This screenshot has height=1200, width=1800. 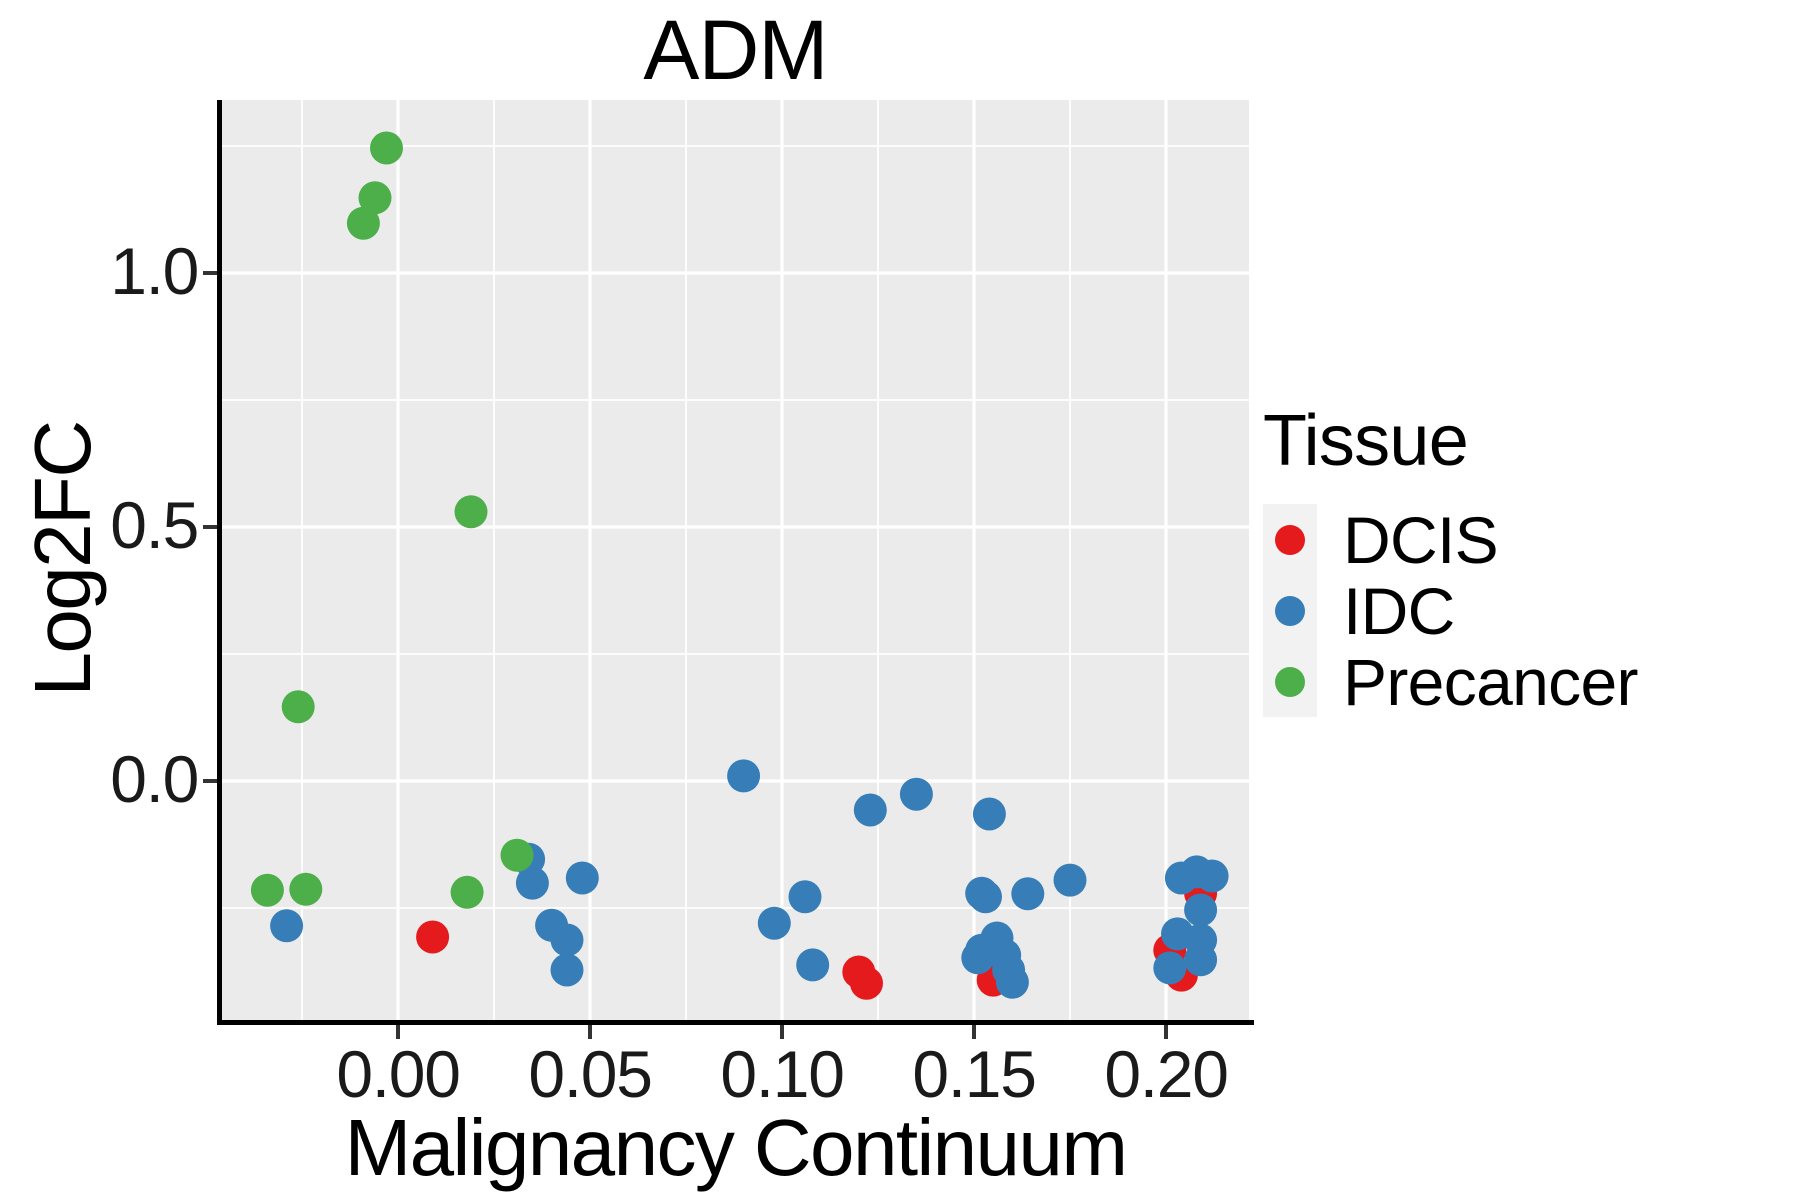 I want to click on plot-title: ADM, so click(x=735, y=50).